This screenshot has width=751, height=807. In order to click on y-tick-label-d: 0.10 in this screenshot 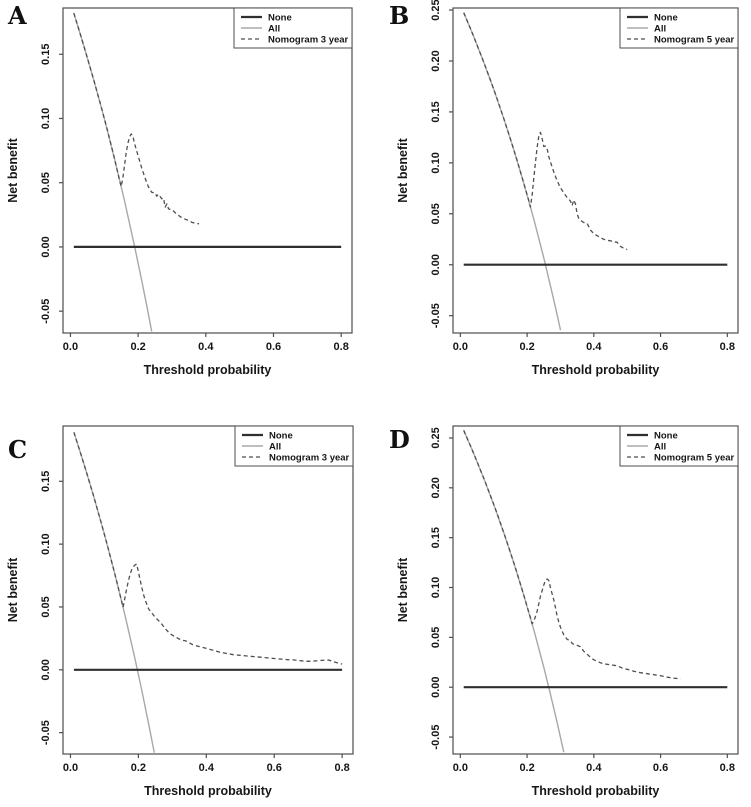, I will do `click(436, 587)`.